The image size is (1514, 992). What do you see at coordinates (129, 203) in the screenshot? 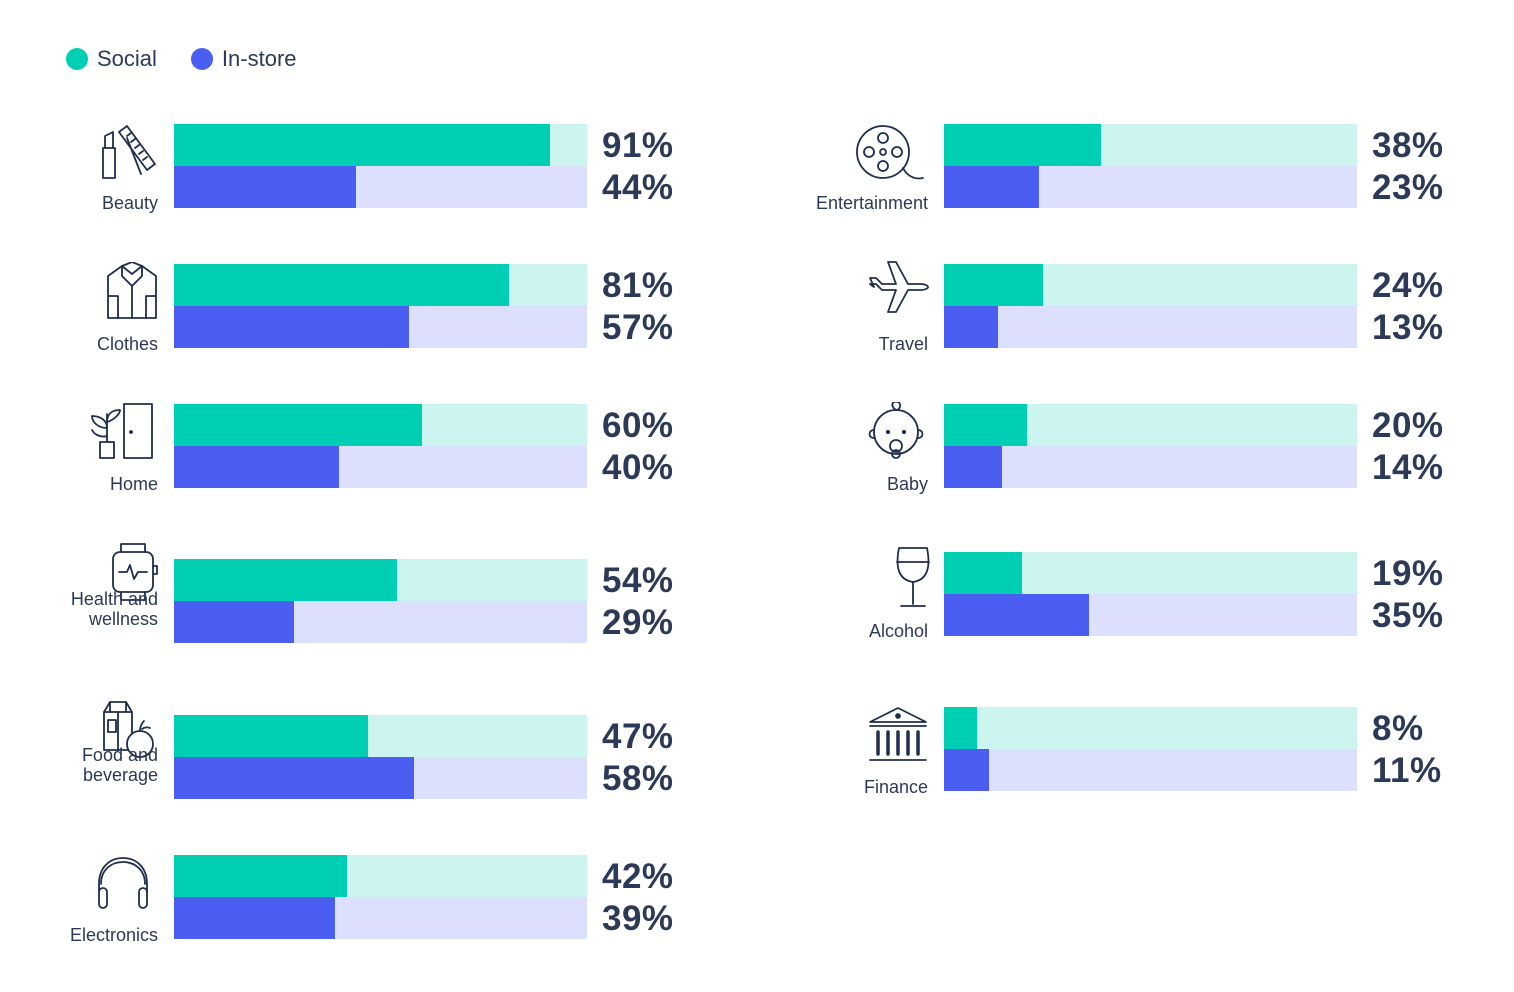
I see `category-label: Beauty` at bounding box center [129, 203].